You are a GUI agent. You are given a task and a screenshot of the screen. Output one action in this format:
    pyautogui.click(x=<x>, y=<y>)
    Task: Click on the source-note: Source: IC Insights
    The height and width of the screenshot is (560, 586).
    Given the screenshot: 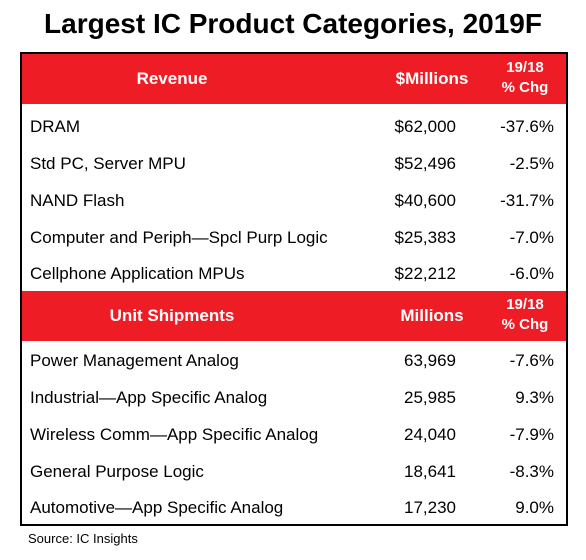 What is the action you would take?
    pyautogui.click(x=83, y=538)
    